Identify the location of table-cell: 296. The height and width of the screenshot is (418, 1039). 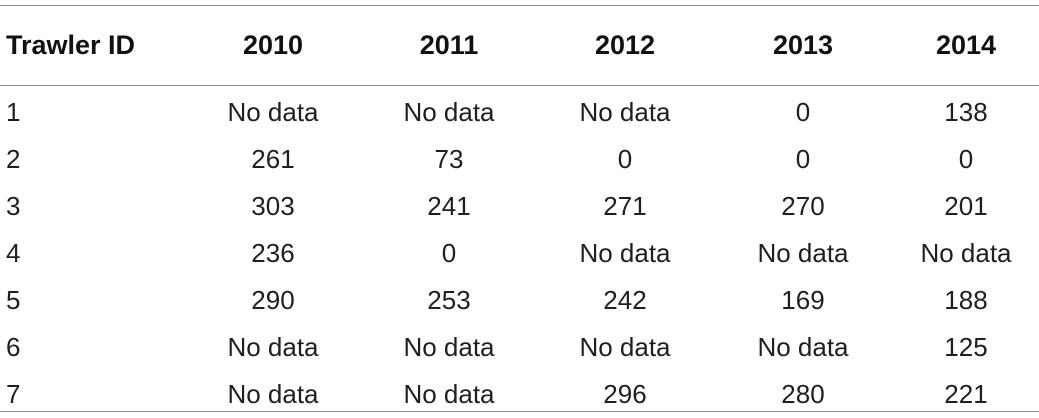
(625, 394).